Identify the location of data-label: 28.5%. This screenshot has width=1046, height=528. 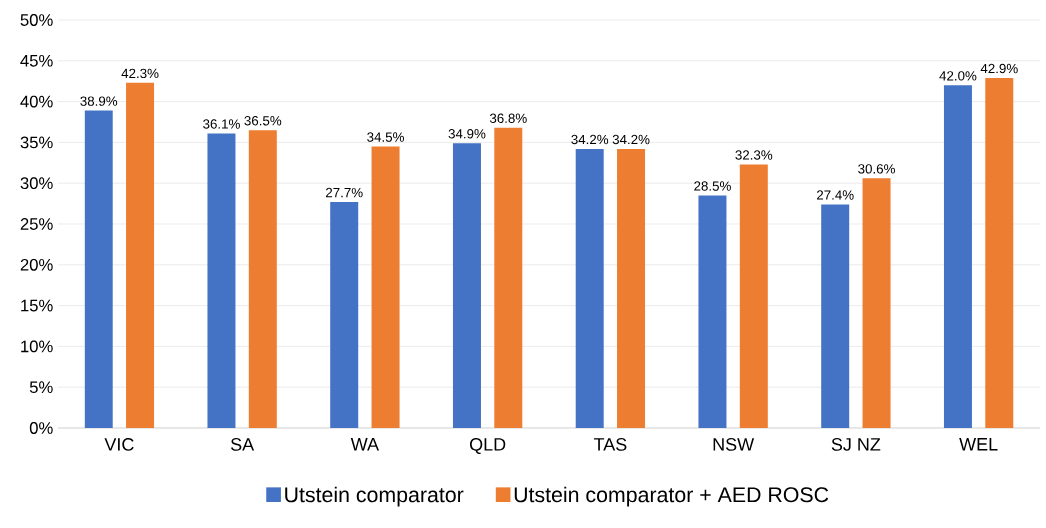
(712, 186).